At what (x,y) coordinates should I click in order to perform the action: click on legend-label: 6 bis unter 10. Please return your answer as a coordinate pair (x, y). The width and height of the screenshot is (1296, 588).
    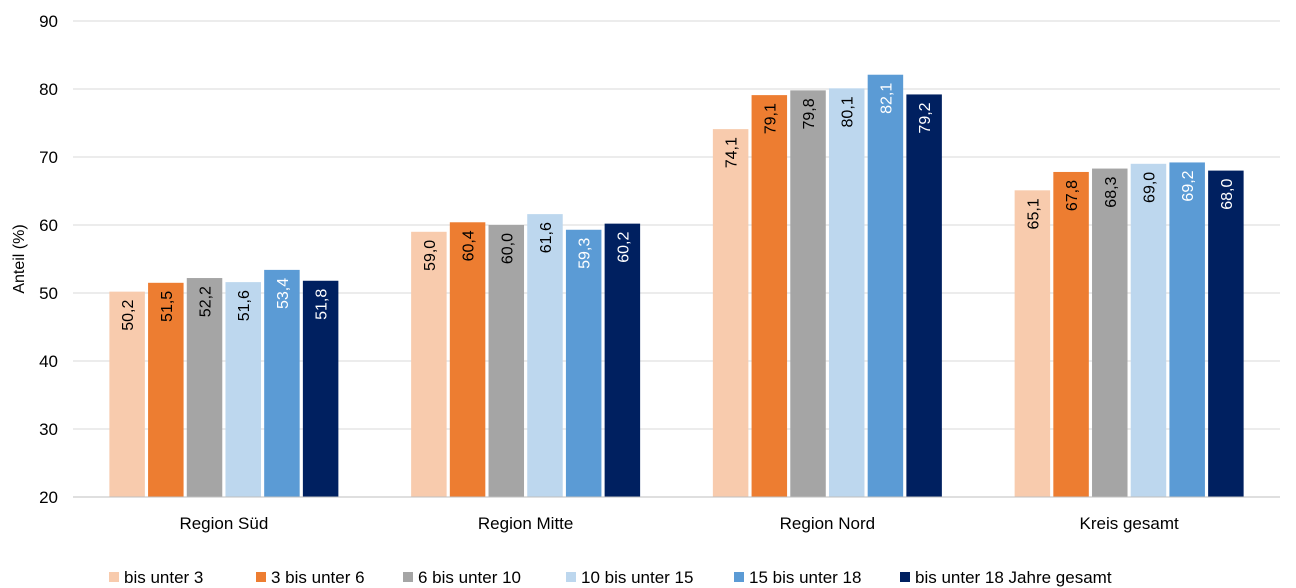
    Looking at the image, I should click on (469, 577).